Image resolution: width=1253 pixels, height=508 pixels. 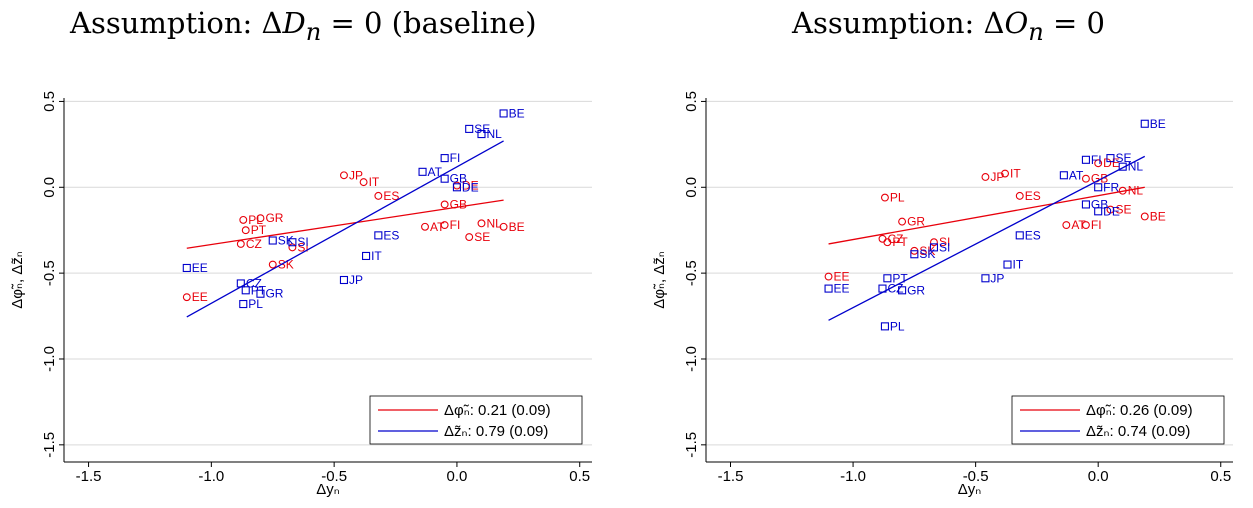 I want to click on chart-title-left: Assumption: ΔDn = 0 (baseline), so click(x=303, y=26).